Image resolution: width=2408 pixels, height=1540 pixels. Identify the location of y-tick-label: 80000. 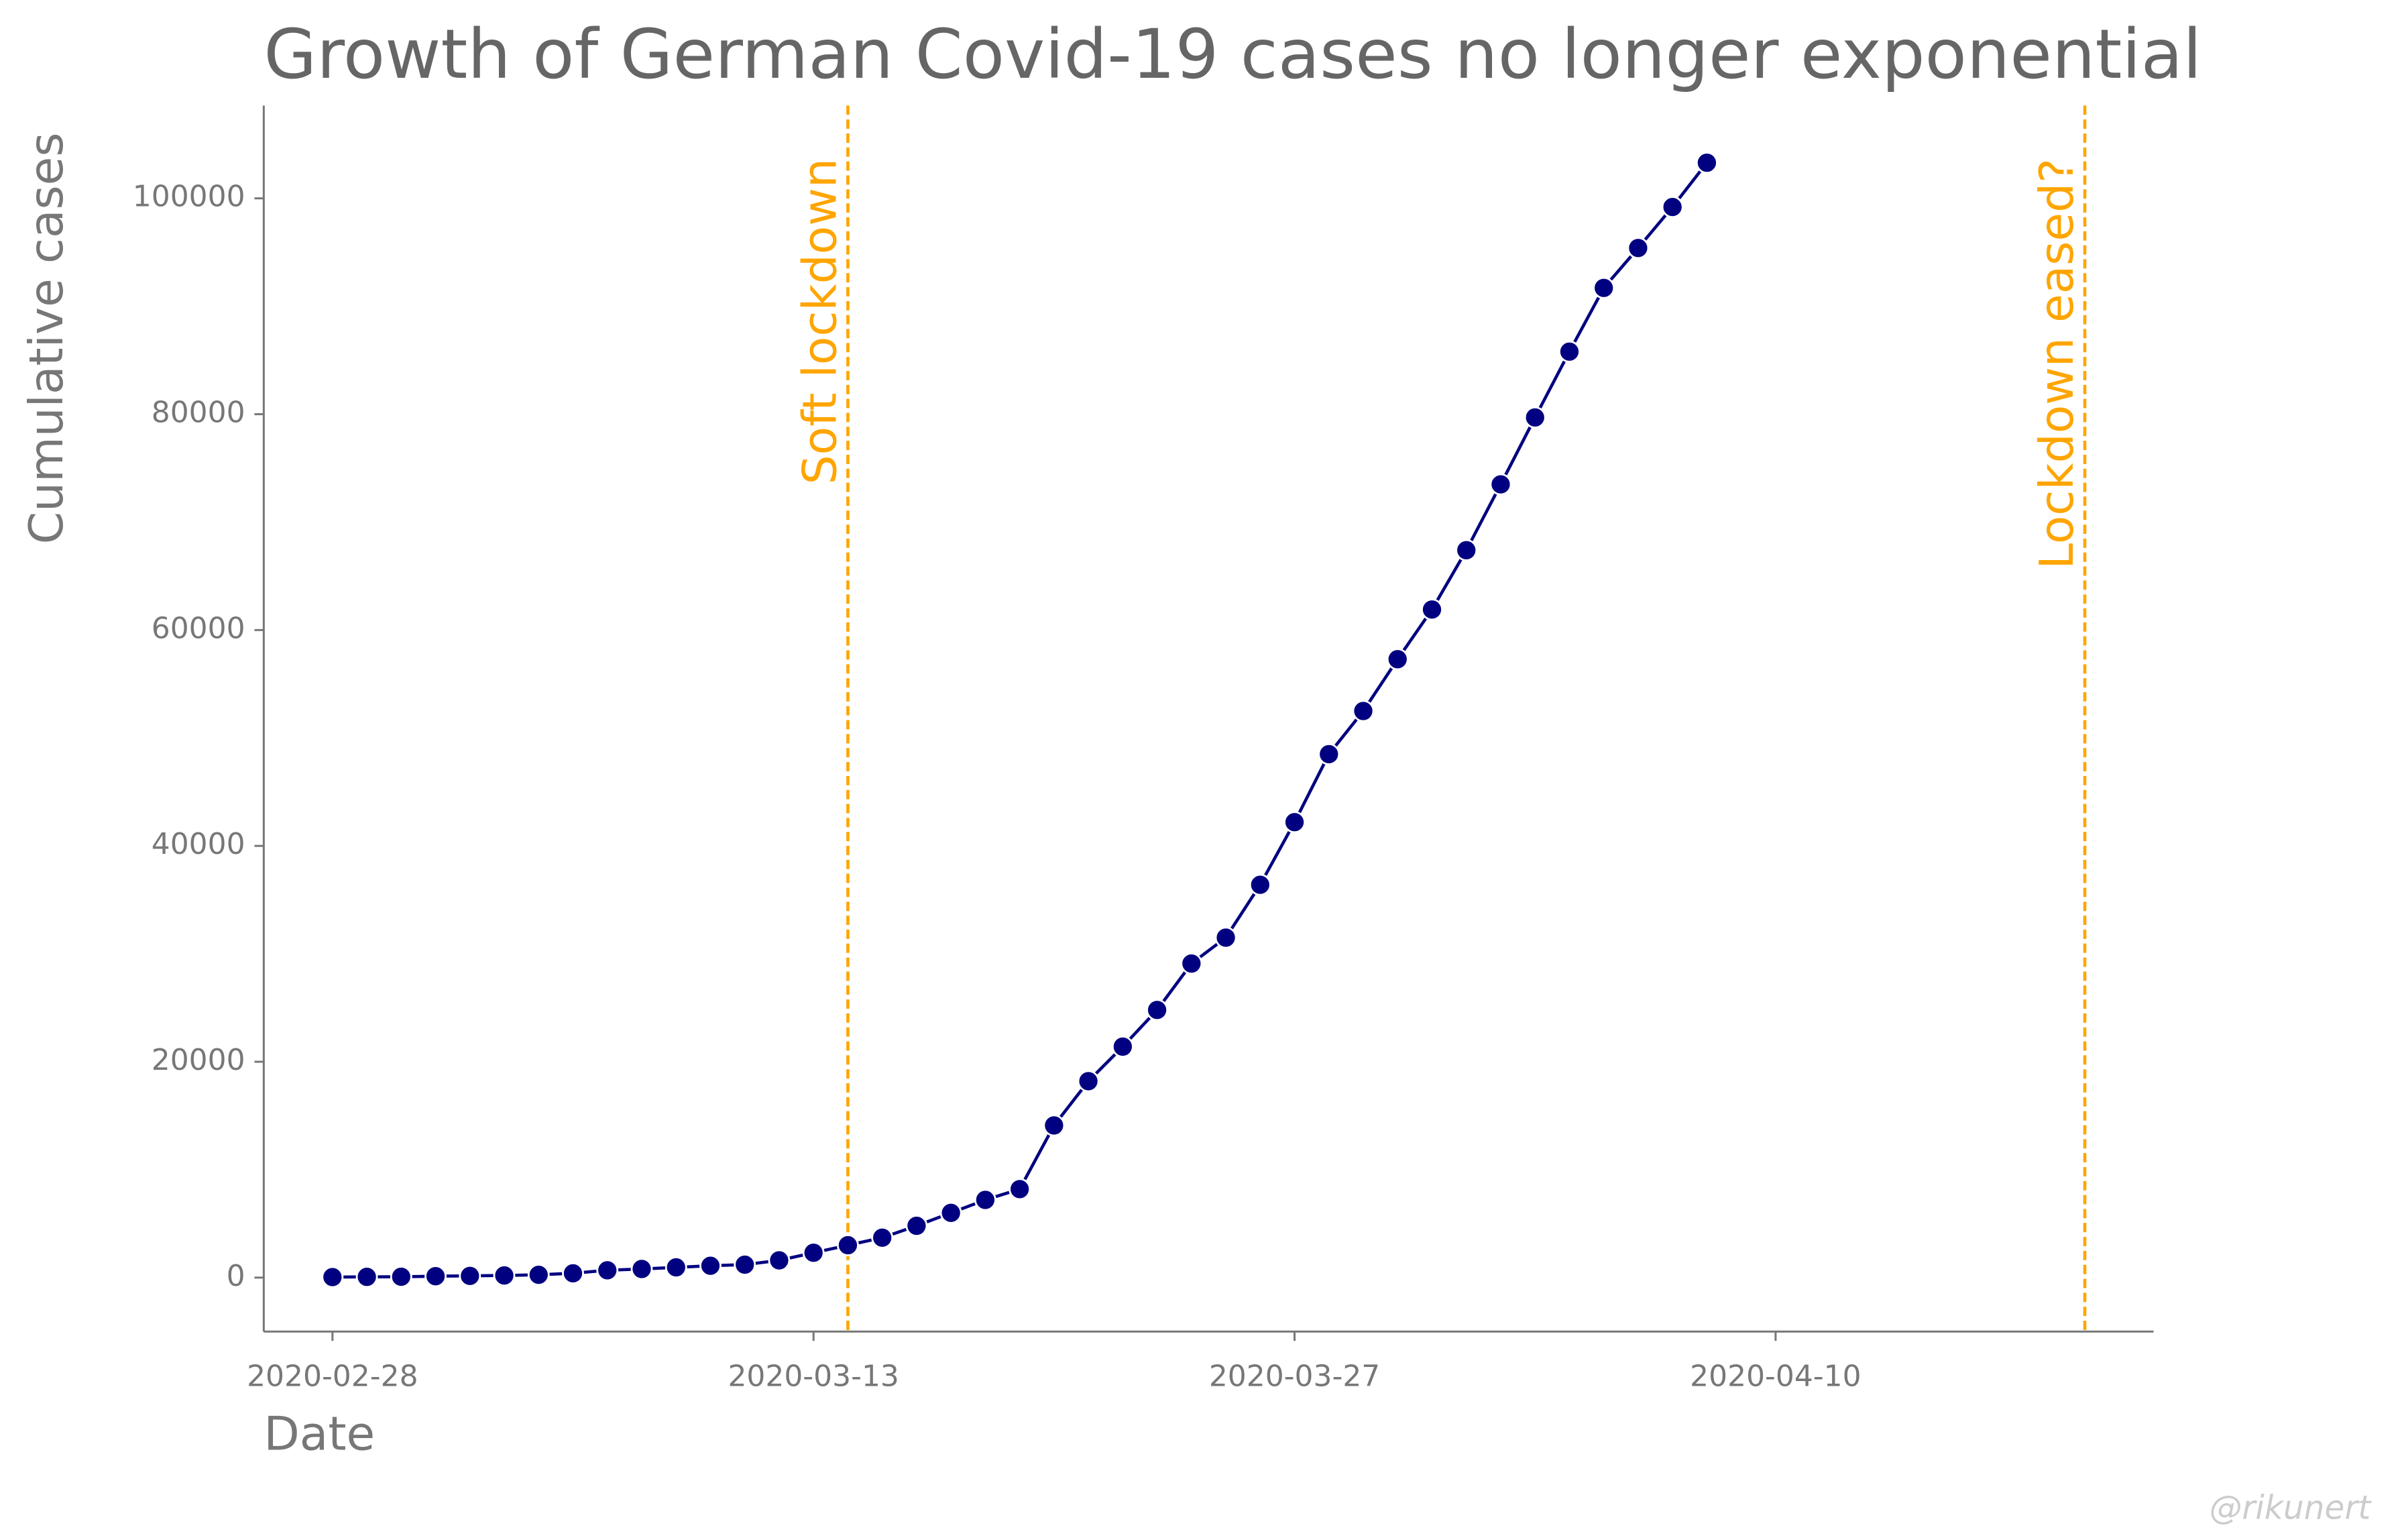
(198, 413).